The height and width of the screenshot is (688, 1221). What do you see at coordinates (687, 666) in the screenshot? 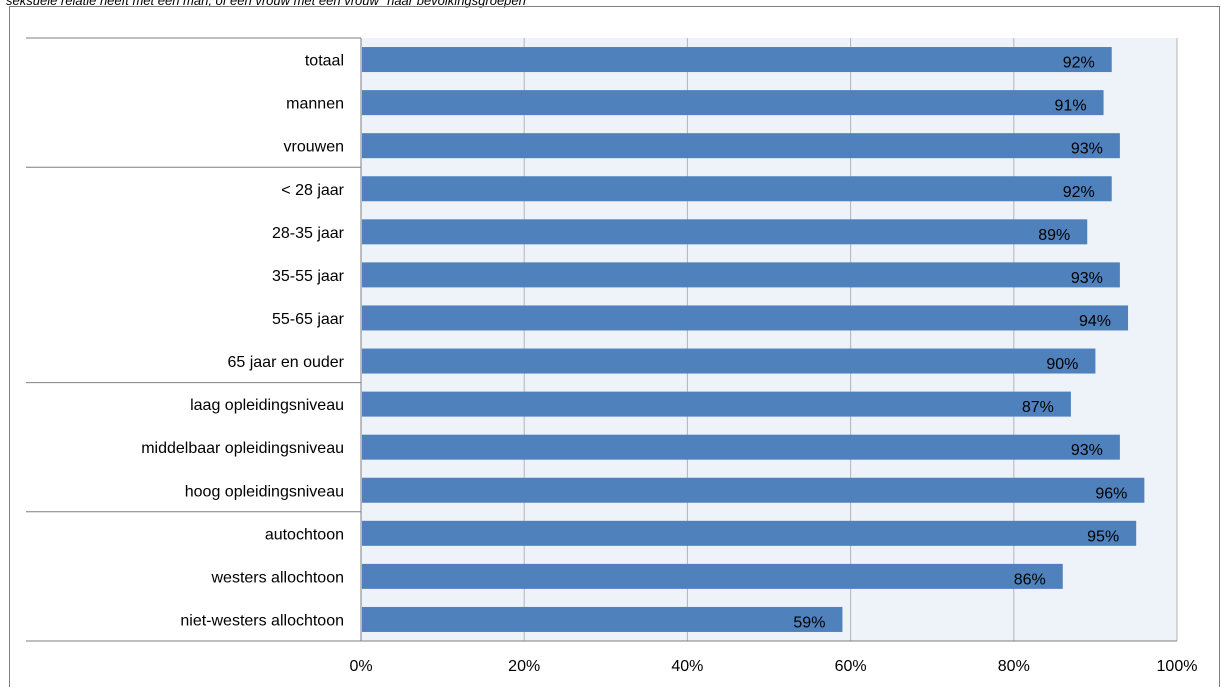
I see `x-tick-label: 40%` at bounding box center [687, 666].